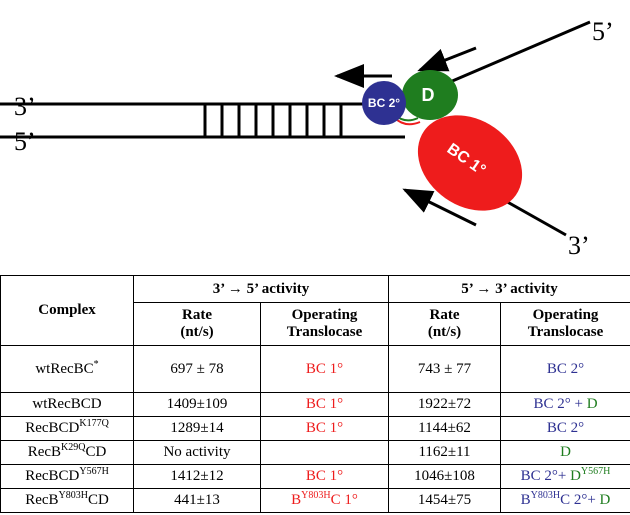  What do you see at coordinates (545, 476) in the screenshot?
I see `cell-text: BC 2°+` at bounding box center [545, 476].